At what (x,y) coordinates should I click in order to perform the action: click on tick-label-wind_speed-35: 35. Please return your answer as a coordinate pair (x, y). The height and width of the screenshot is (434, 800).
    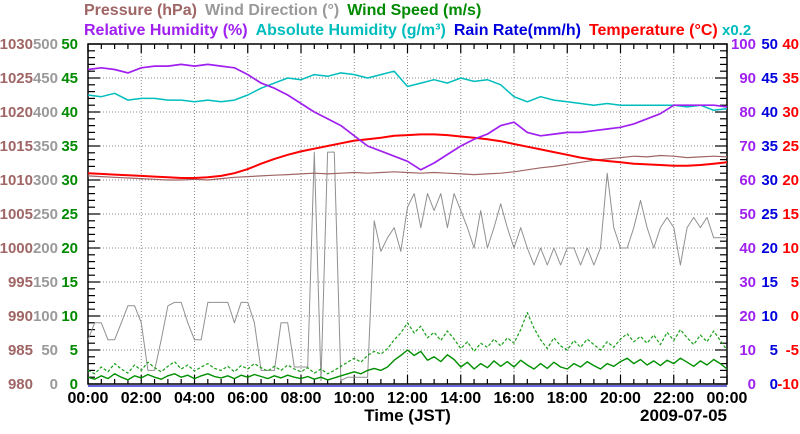
    Looking at the image, I should click on (69, 146).